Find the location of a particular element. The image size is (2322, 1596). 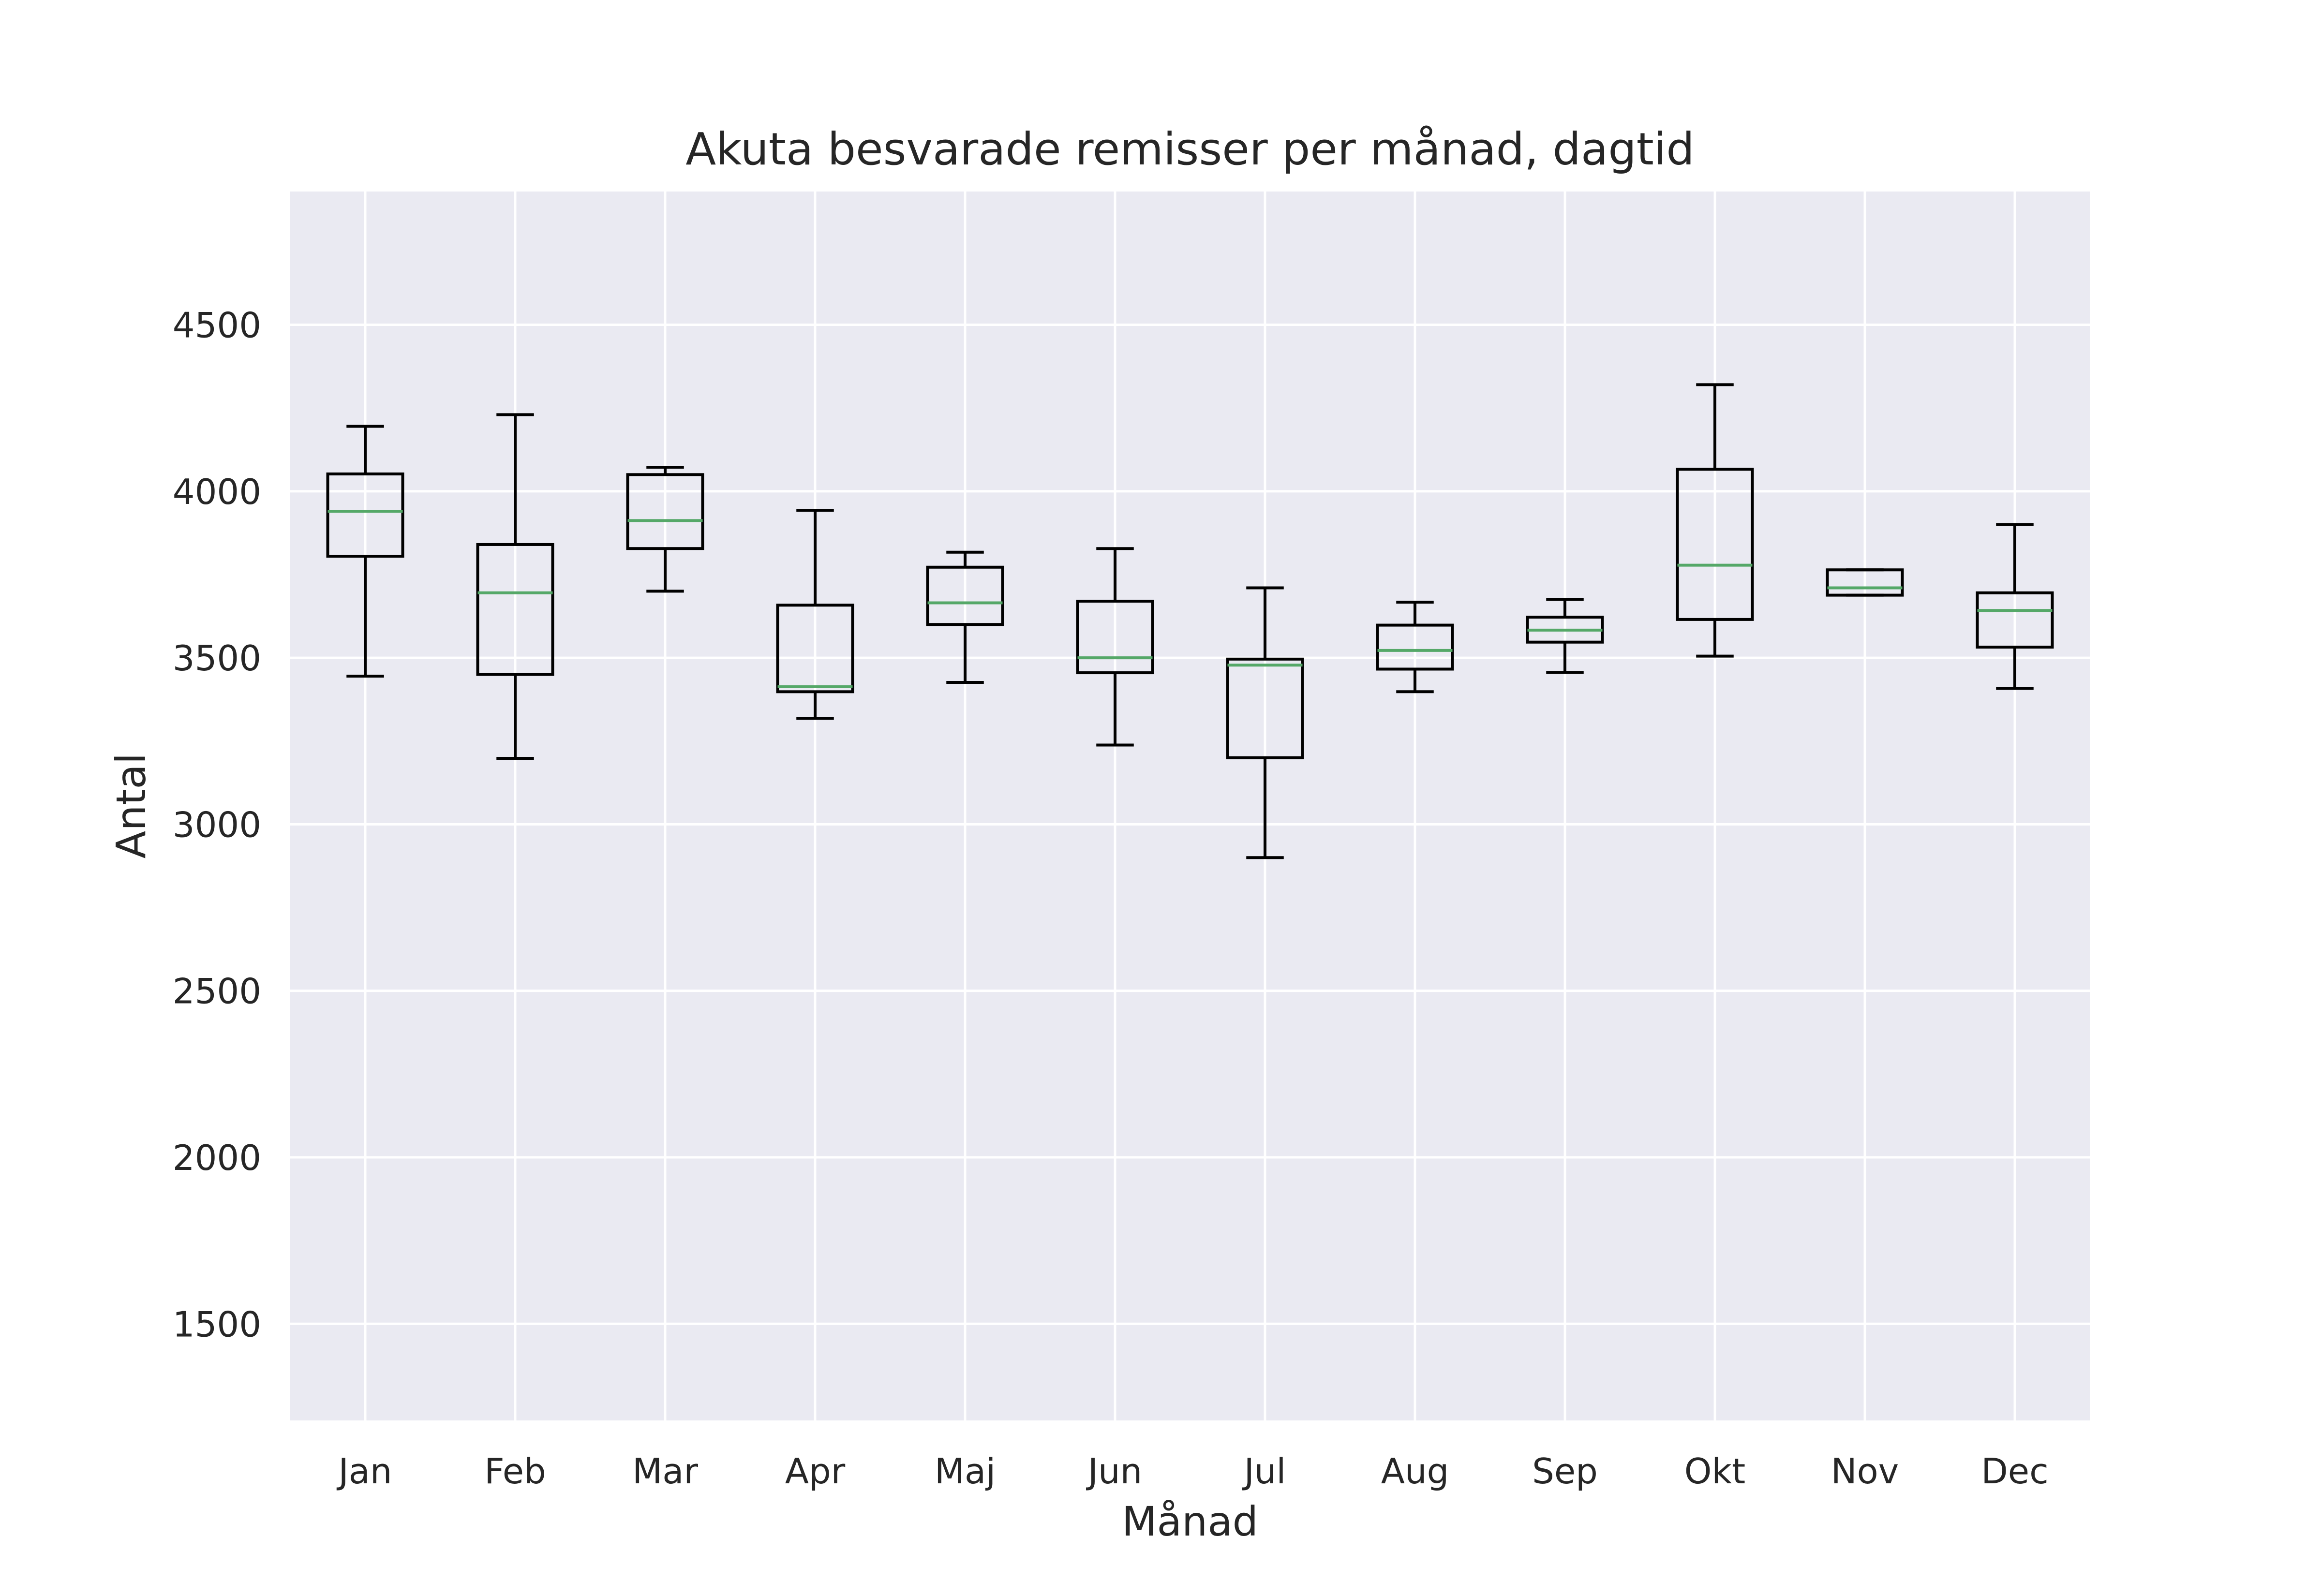

box-nov is located at coordinates (1865, 582).